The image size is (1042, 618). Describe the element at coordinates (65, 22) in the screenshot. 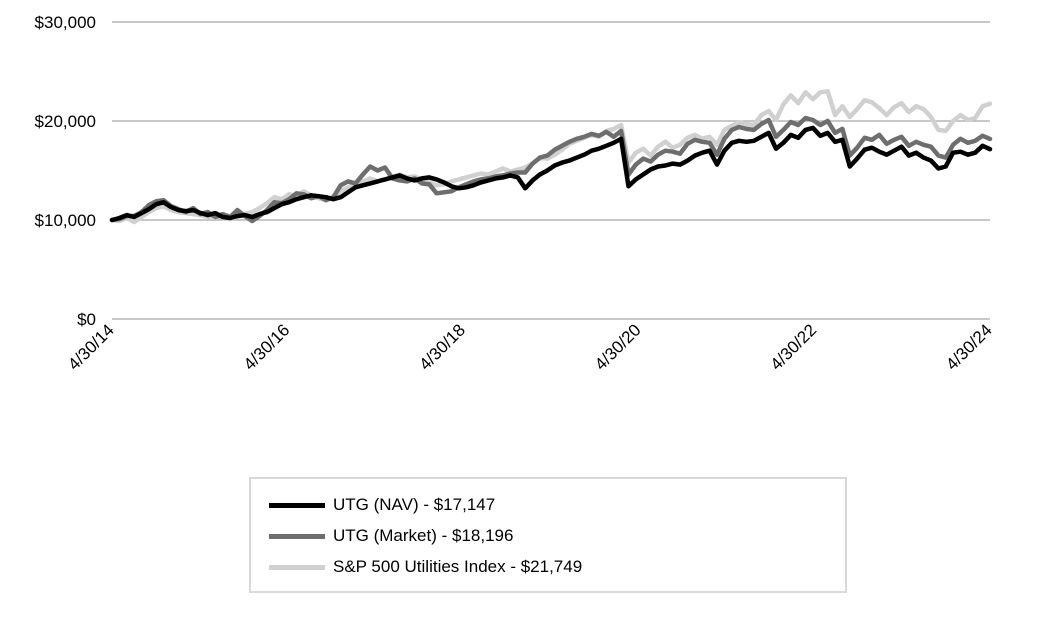

I see `y-tick-label: $30,000` at that location.